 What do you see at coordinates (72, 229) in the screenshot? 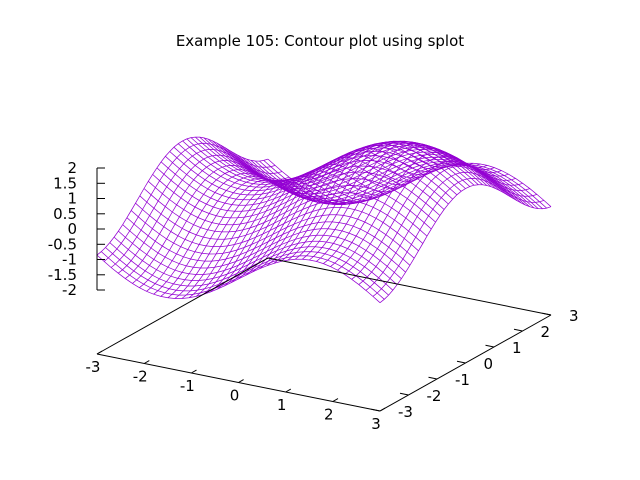
I see `z-tick-label: 0` at bounding box center [72, 229].